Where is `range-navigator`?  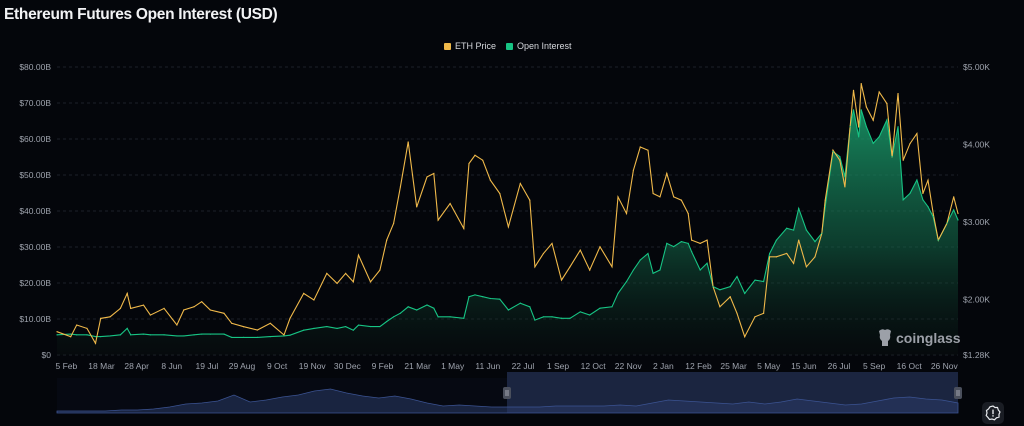
range-navigator is located at coordinates (509, 393).